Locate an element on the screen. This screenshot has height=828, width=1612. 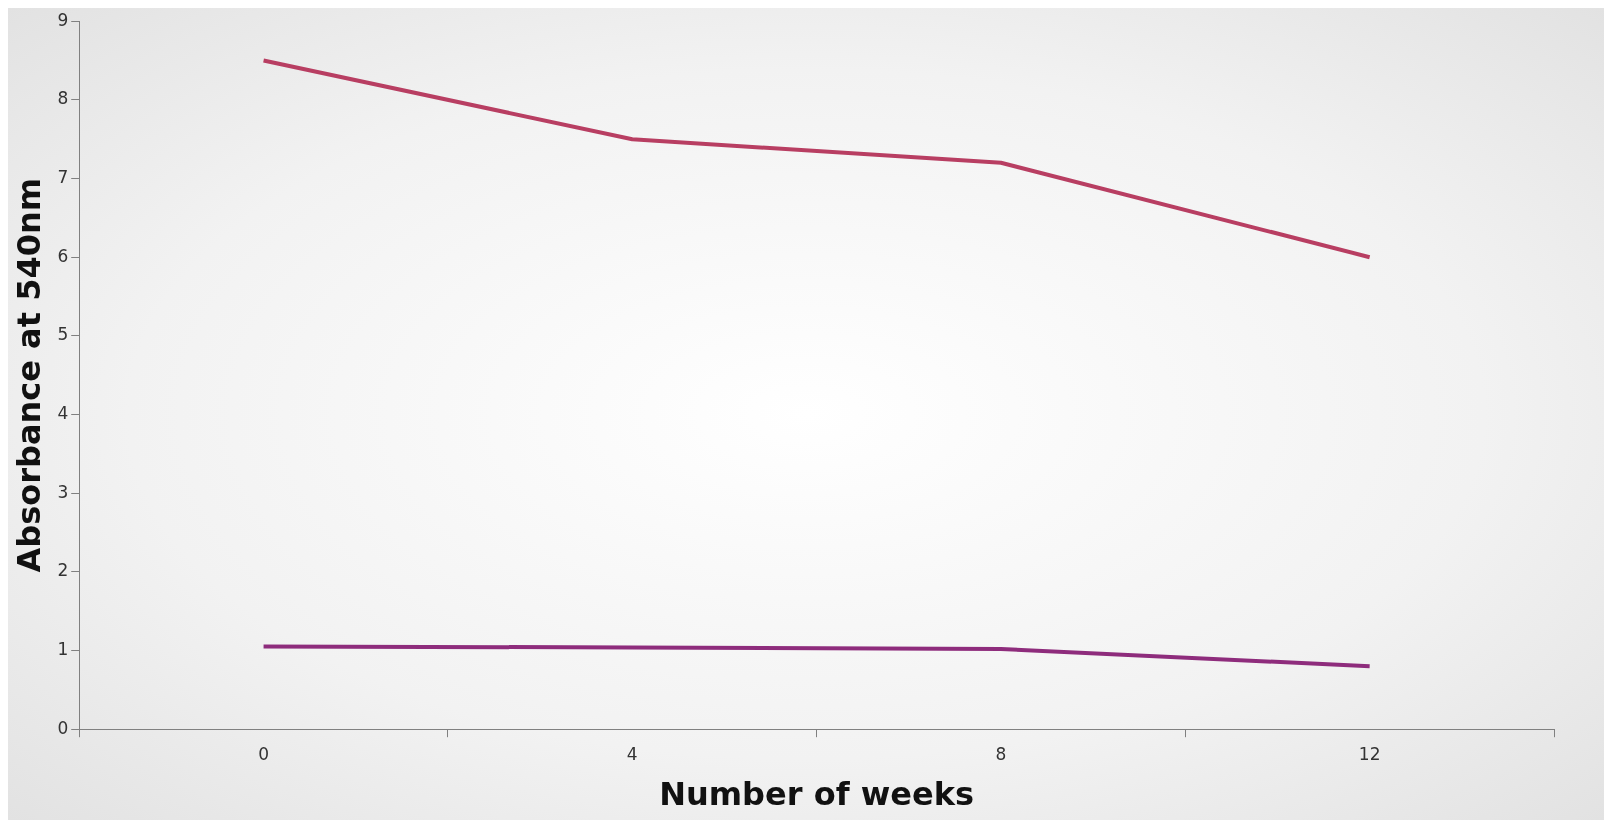
y-tick-label: 3 is located at coordinates (63, 491).